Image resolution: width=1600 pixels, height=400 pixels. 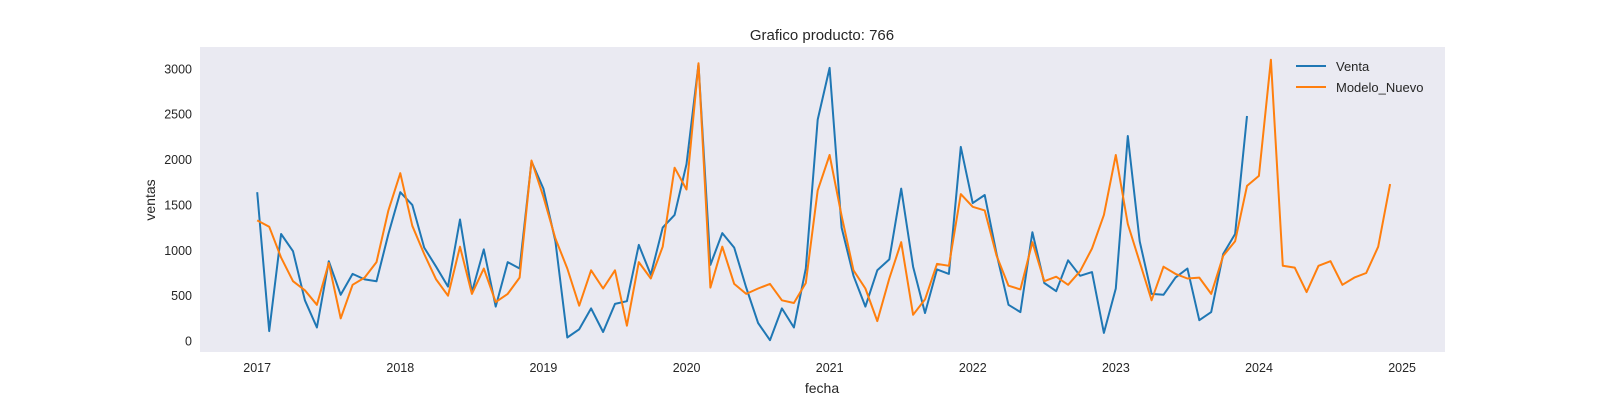 What do you see at coordinates (178, 160) in the screenshot?
I see `y-tick-label: 2000` at bounding box center [178, 160].